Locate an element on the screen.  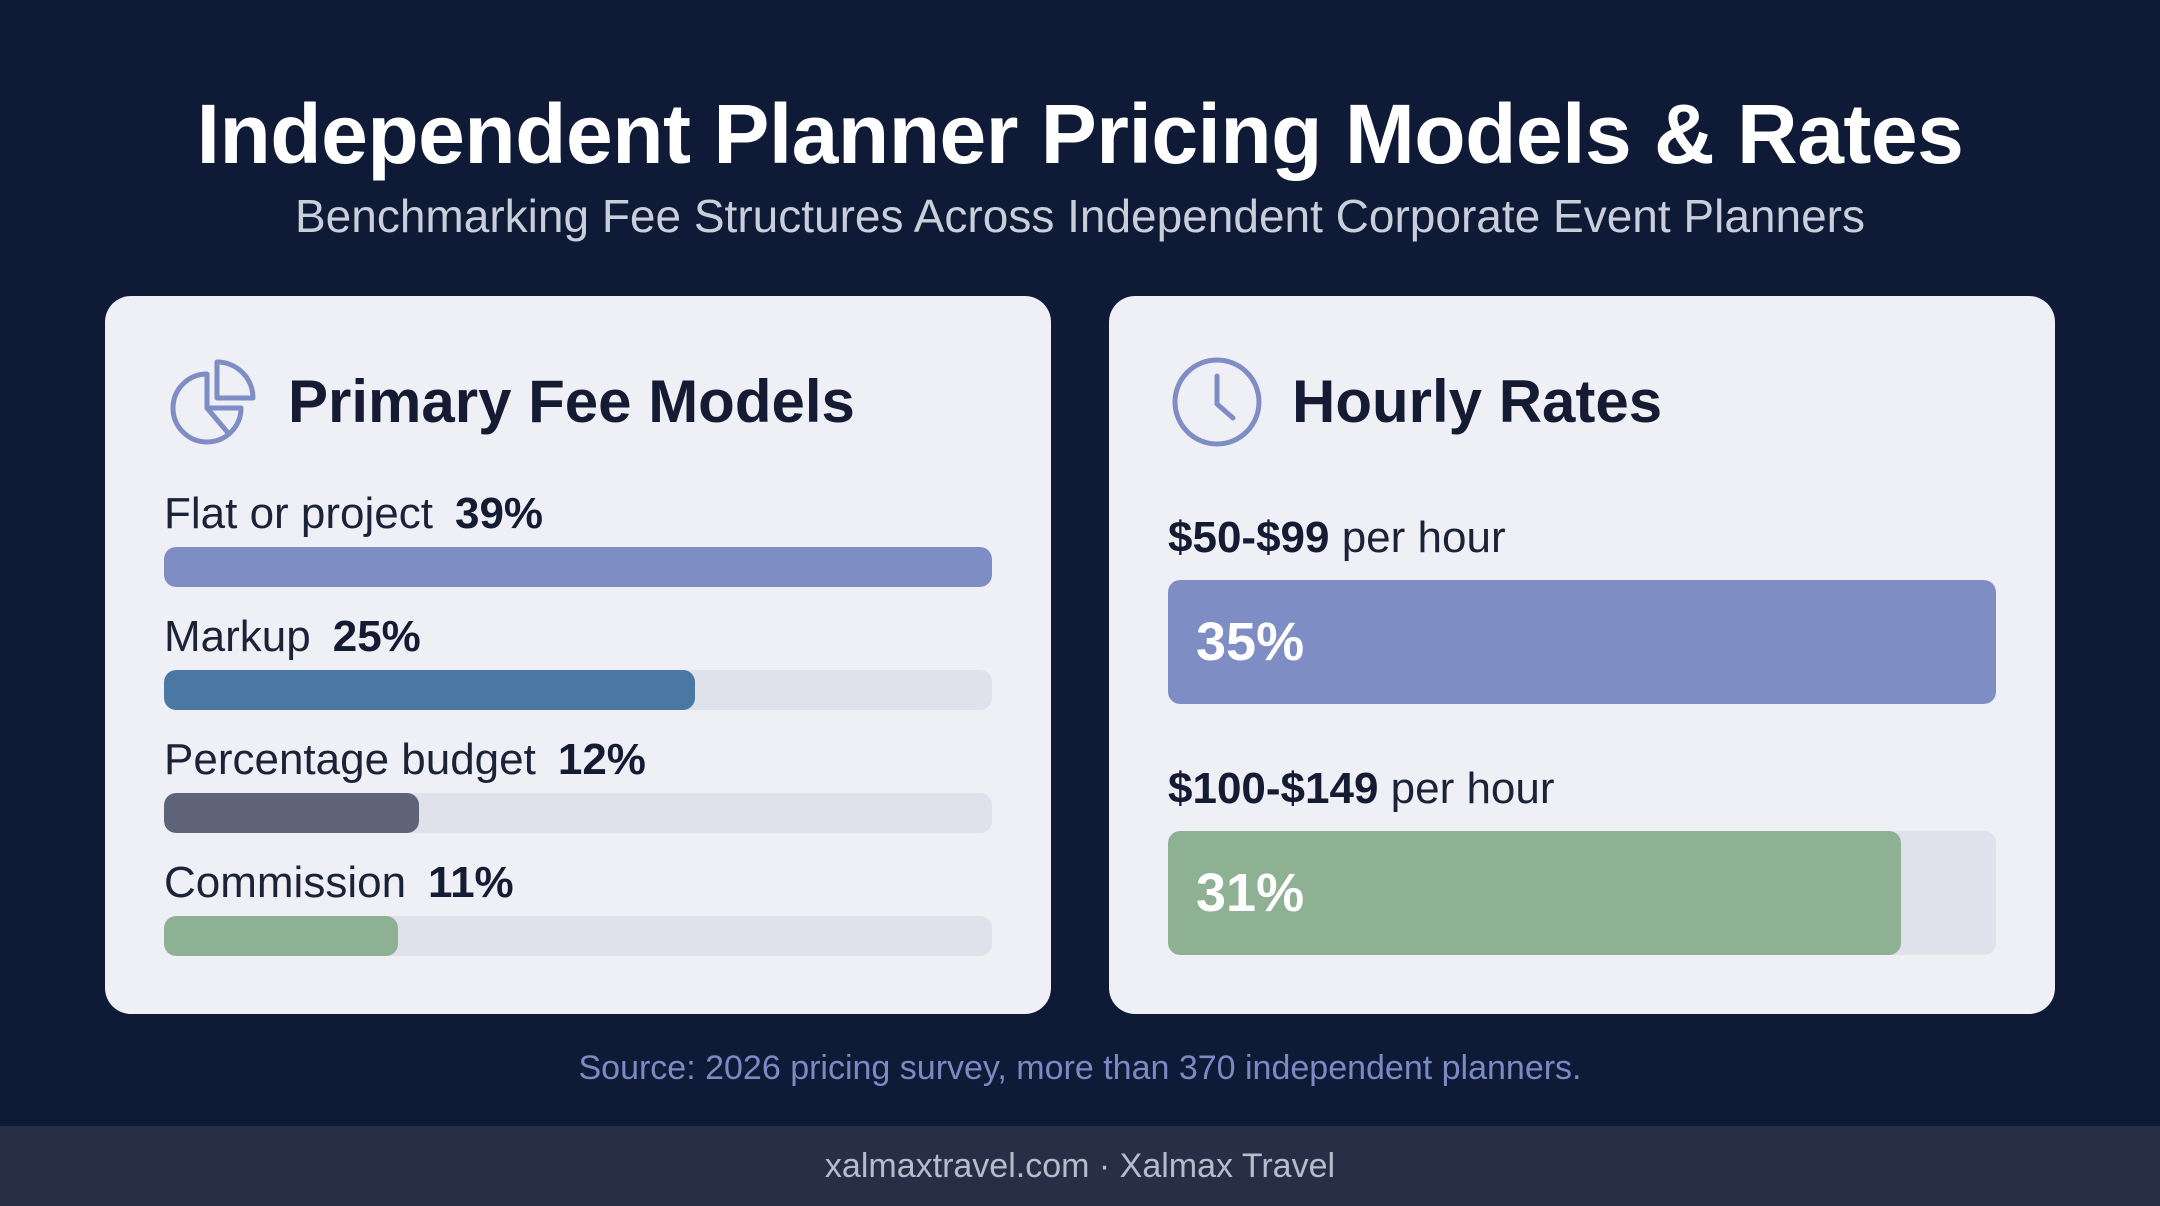
rate-bar-track: 35% is located at coordinates (1582, 642).